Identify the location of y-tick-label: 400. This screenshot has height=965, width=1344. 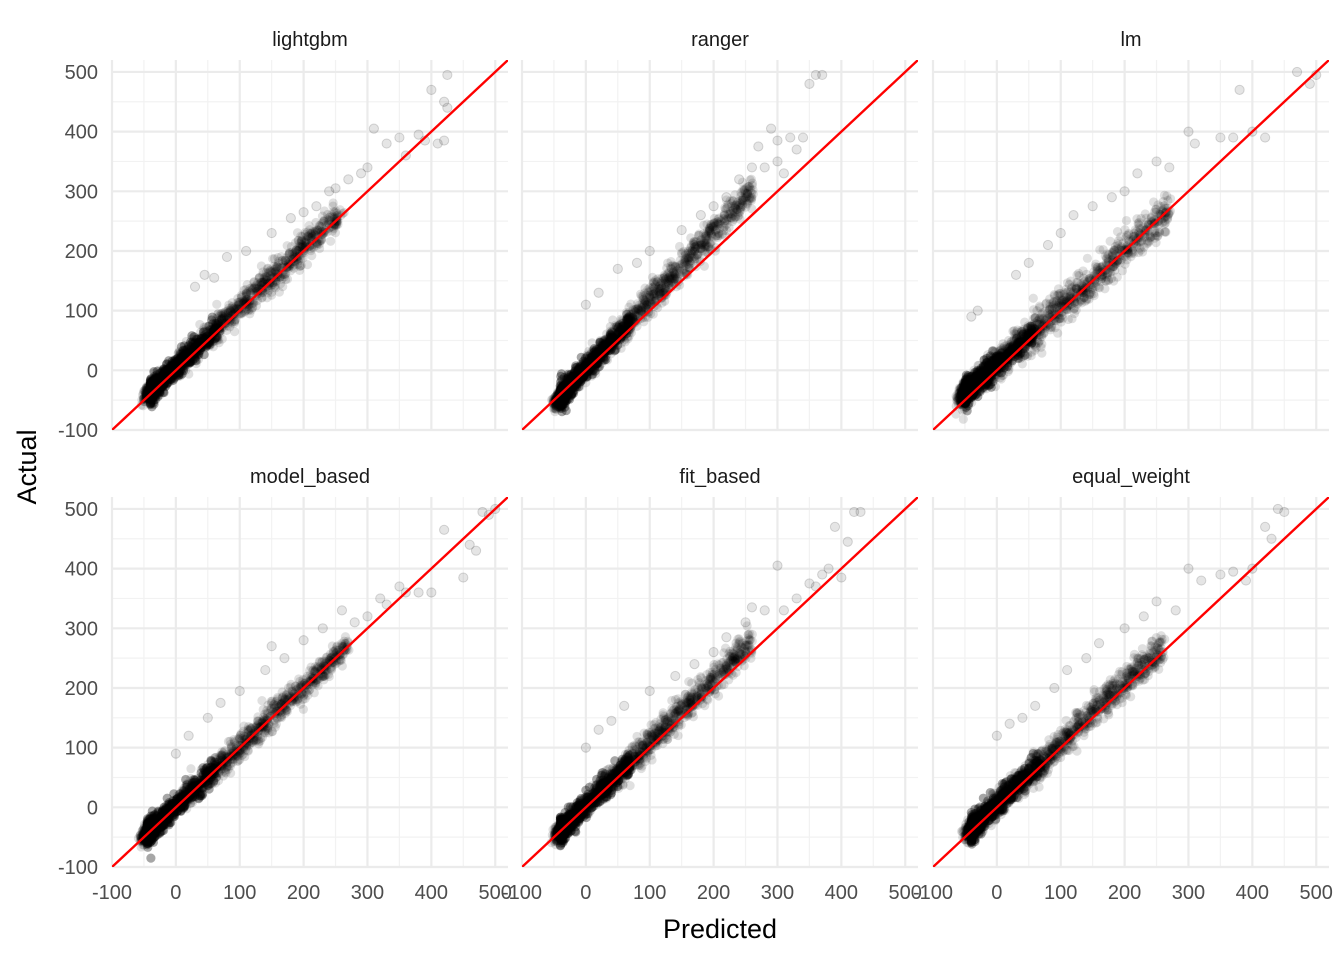
(81, 133).